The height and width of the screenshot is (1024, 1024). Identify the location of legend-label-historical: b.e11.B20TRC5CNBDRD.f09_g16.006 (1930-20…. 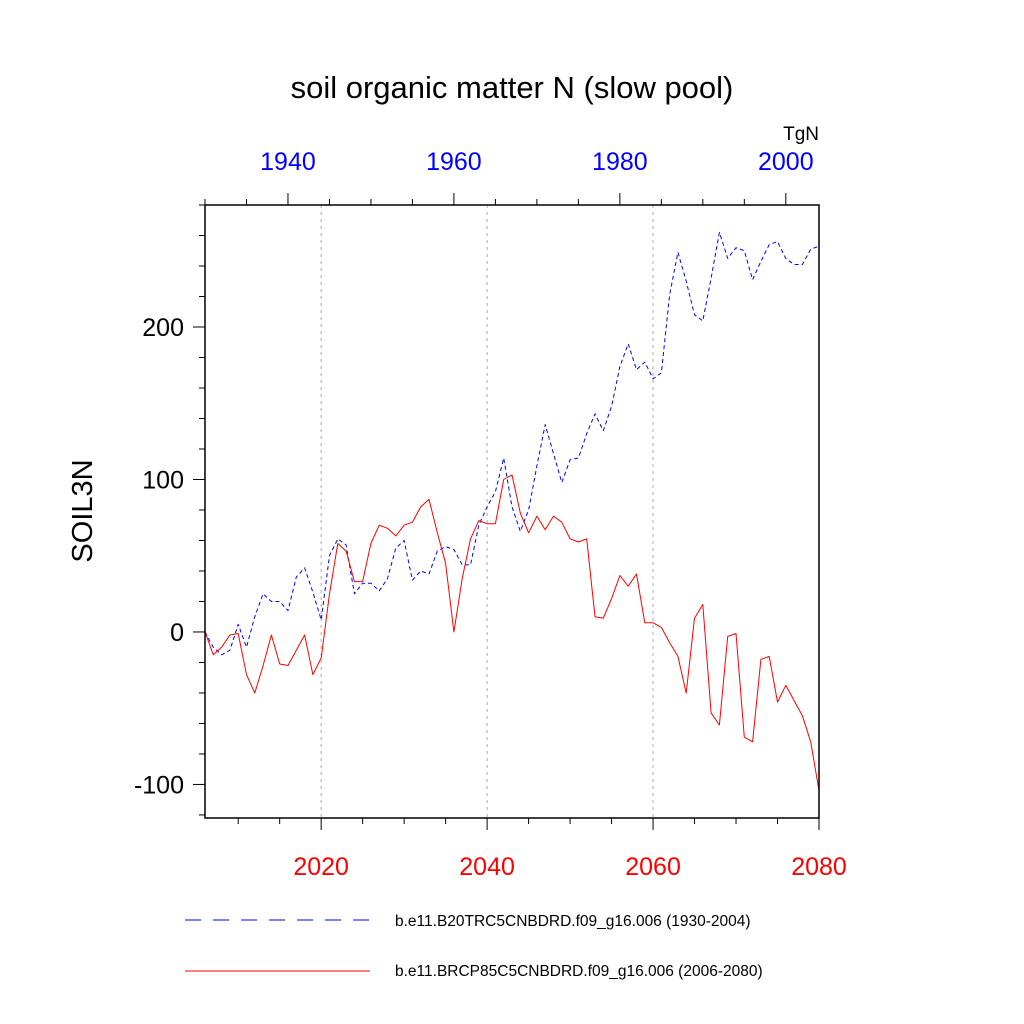
(573, 921).